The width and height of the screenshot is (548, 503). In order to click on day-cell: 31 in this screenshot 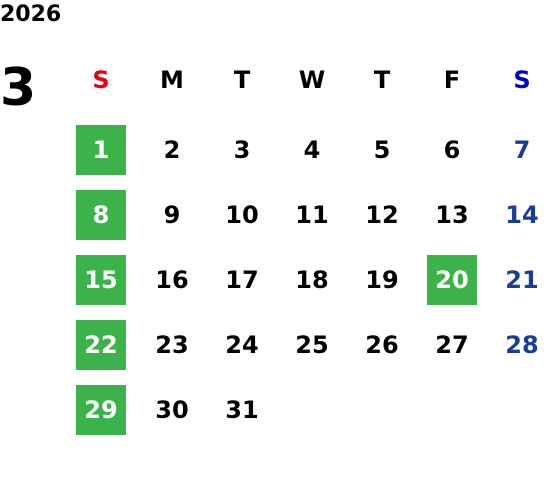, I will do `click(242, 410)`.